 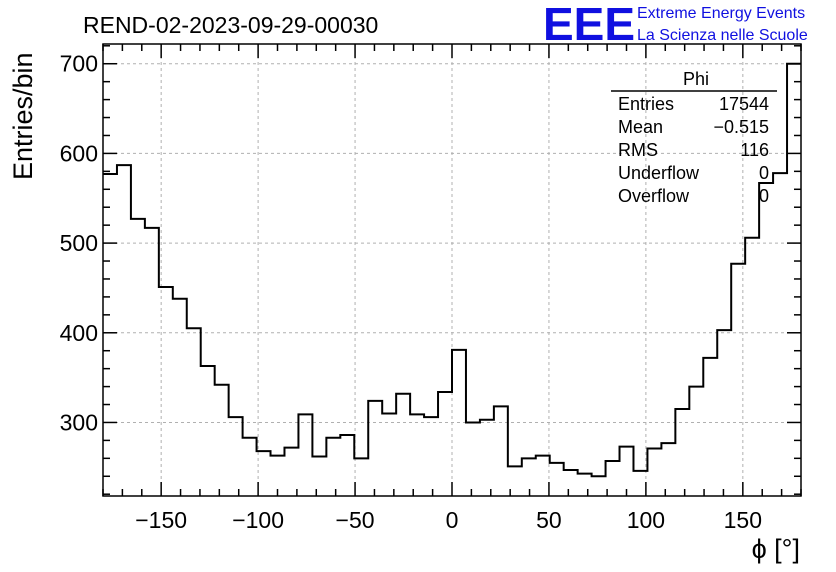 I want to click on x-tick-labels: −150 −100 −50 0 50 100 150, so click(x=448, y=520).